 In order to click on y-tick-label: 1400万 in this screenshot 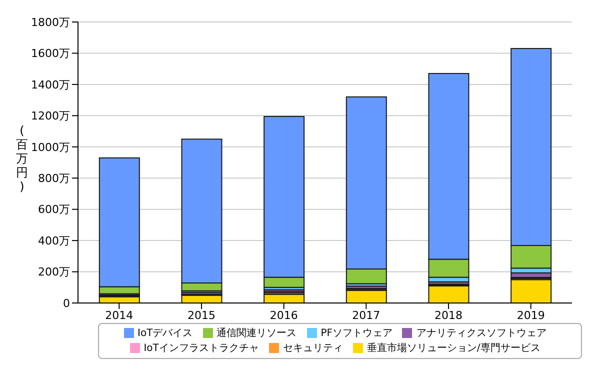, I will do `click(50, 85)`.